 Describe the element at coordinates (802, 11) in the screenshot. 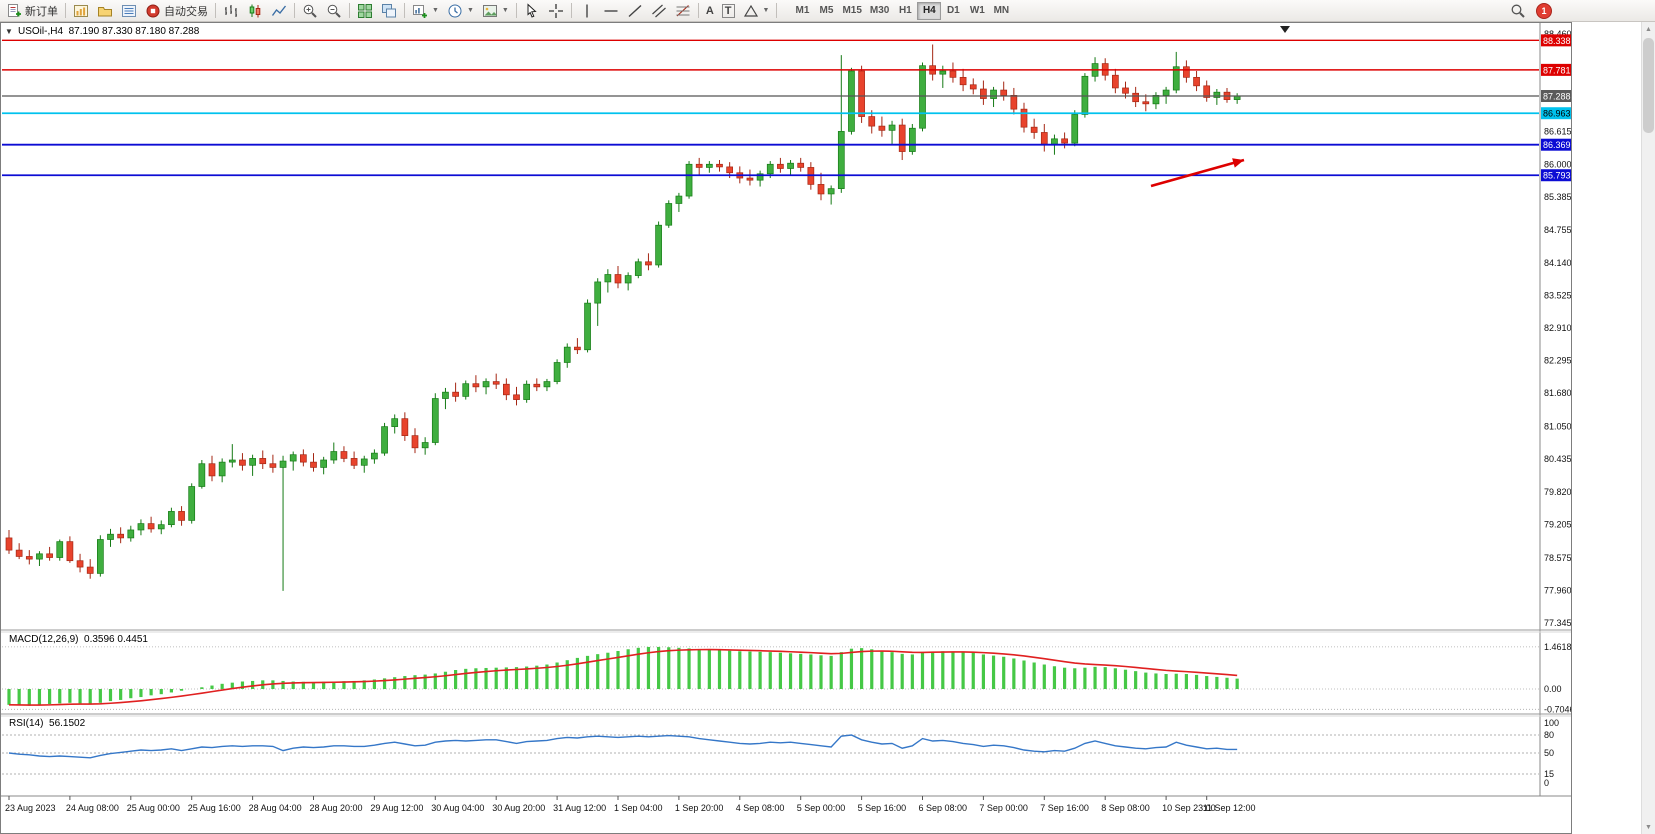

I see `timeframe-m1-button: M1` at that location.